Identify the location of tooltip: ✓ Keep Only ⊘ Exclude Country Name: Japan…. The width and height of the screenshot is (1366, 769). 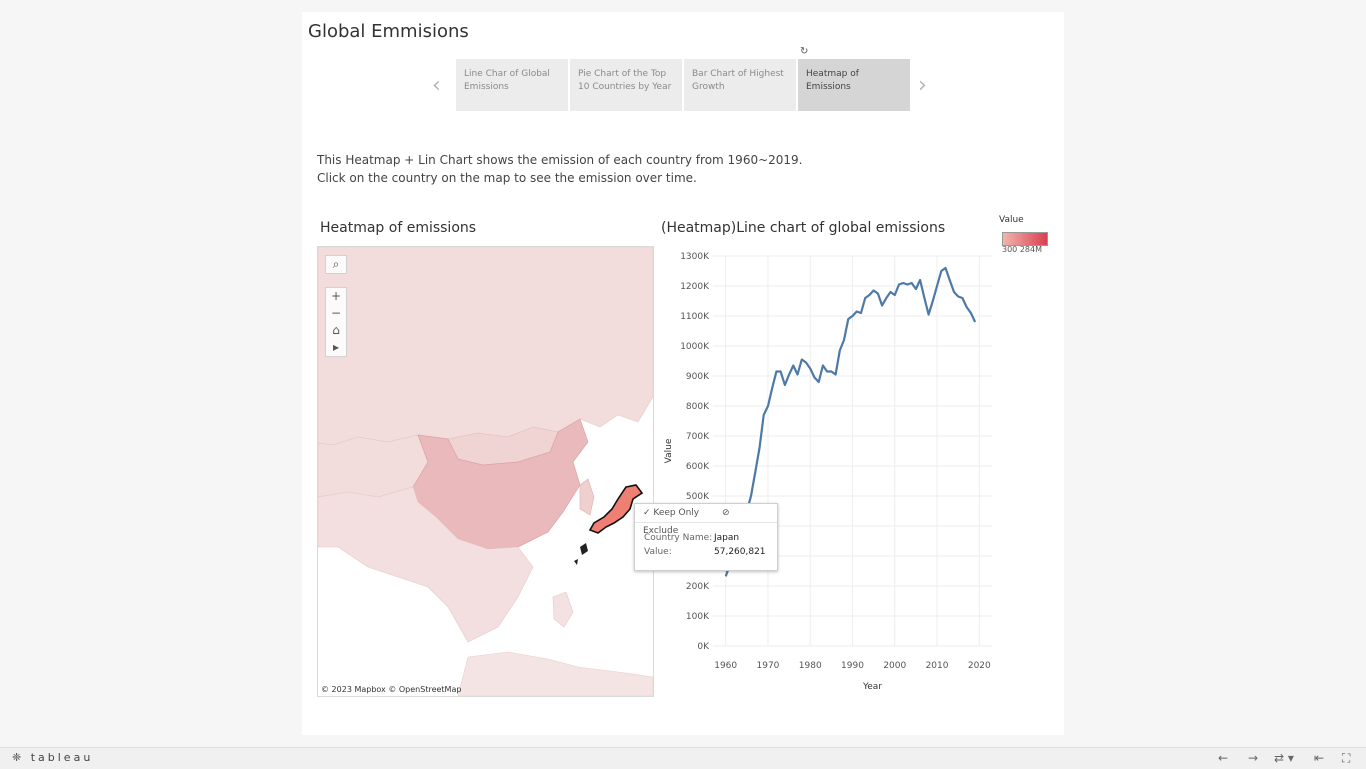
(706, 537).